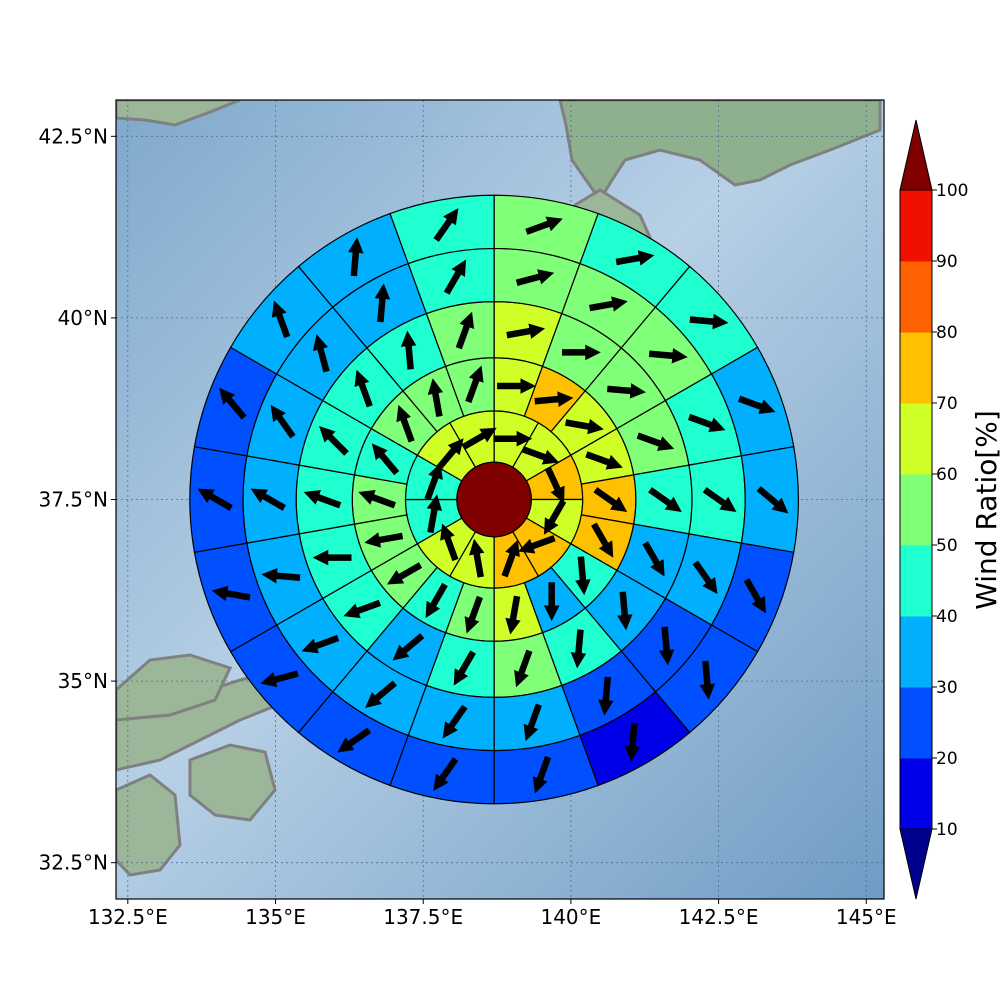 The height and width of the screenshot is (1000, 1000). I want to click on kyushu-landmass, so click(149, 825).